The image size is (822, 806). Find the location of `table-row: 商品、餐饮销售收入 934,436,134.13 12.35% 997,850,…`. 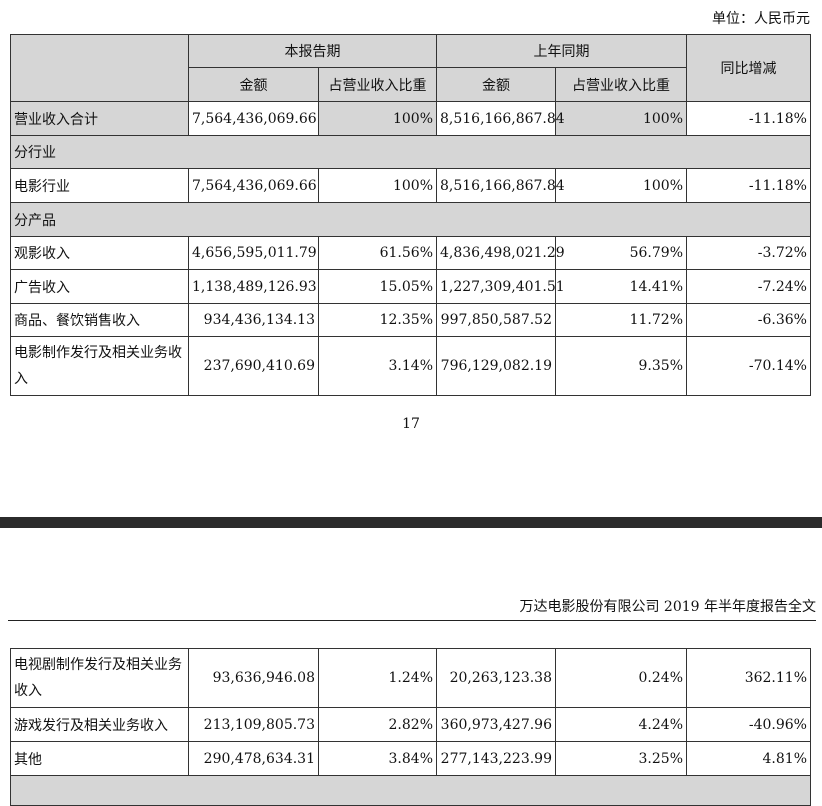

table-row: 商品、餐饮销售收入 934,436,134.13 12.35% 997,850,… is located at coordinates (410, 320).